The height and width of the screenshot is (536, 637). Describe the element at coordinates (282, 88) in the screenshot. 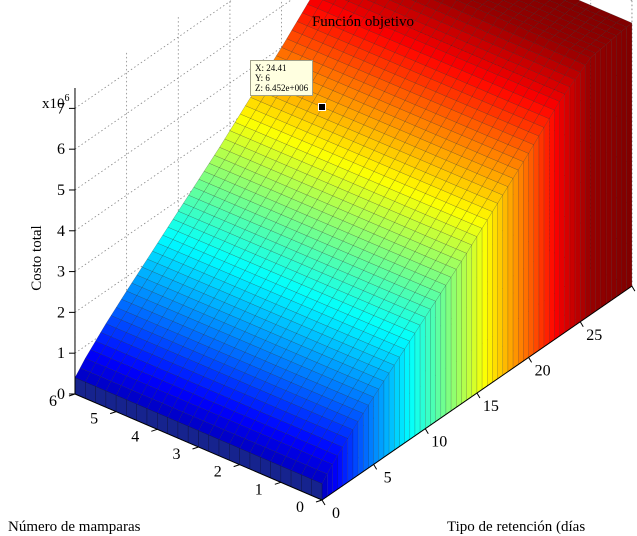

I see `datatip-z: Z: 6.452e+006` at that location.